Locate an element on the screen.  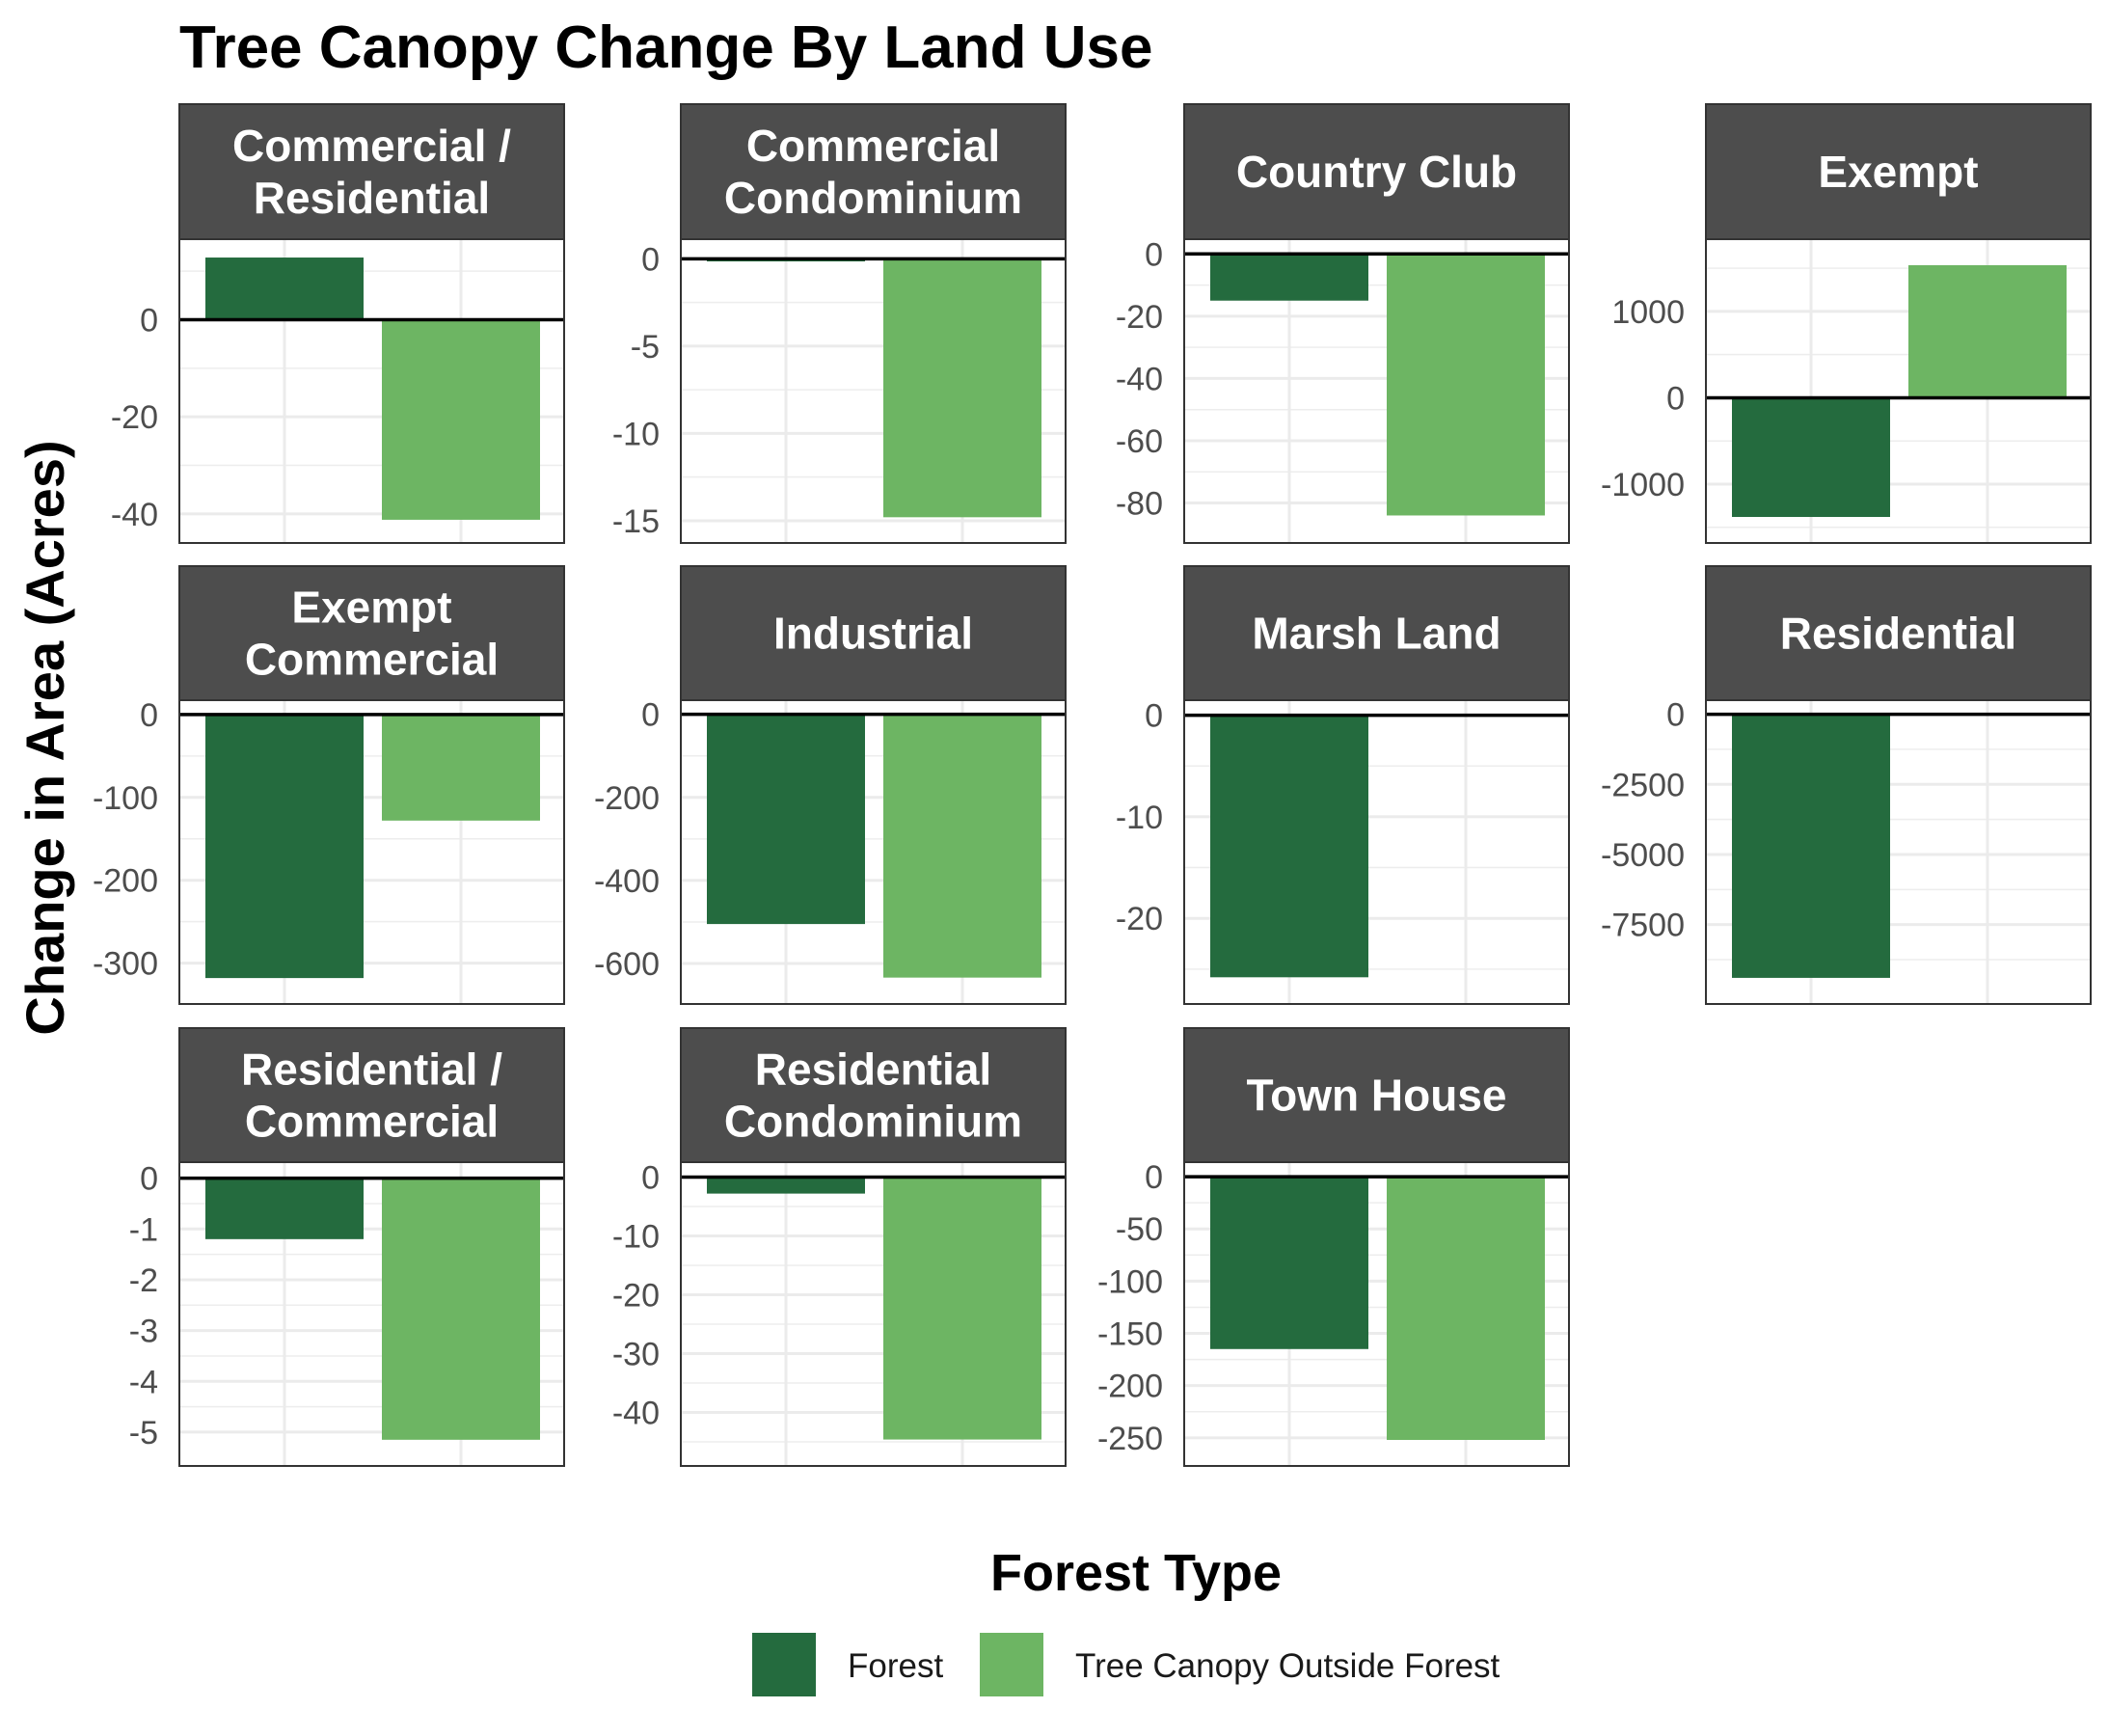
facet-marsh-land: Marsh Land 0 -10 -20 is located at coordinates (1343, 785).